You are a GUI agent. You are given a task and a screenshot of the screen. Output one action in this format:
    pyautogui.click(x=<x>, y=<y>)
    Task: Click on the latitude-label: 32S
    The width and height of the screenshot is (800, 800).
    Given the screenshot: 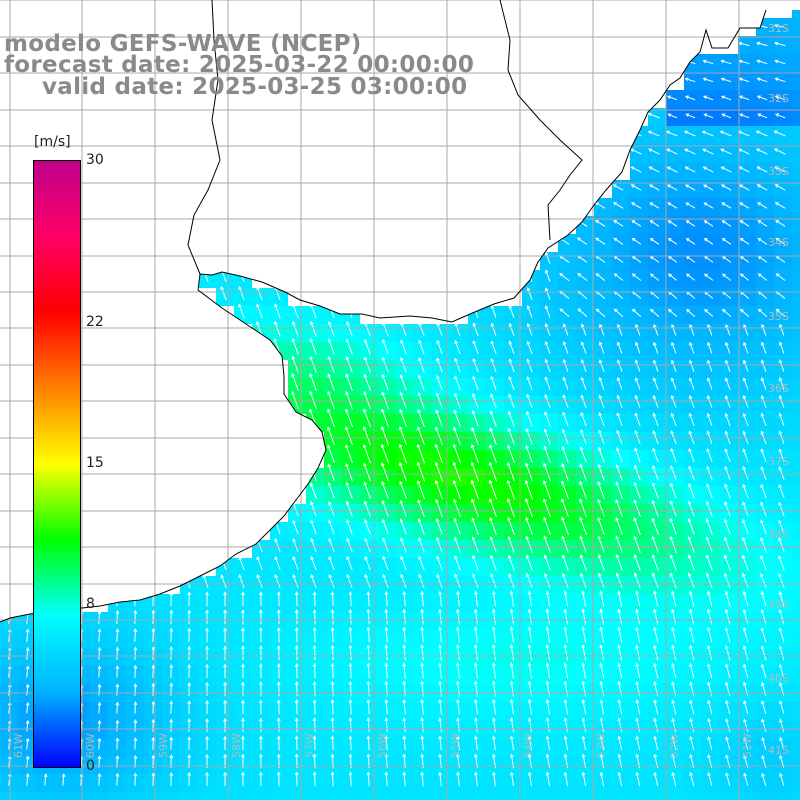 What is the action you would take?
    pyautogui.click(x=778, y=98)
    